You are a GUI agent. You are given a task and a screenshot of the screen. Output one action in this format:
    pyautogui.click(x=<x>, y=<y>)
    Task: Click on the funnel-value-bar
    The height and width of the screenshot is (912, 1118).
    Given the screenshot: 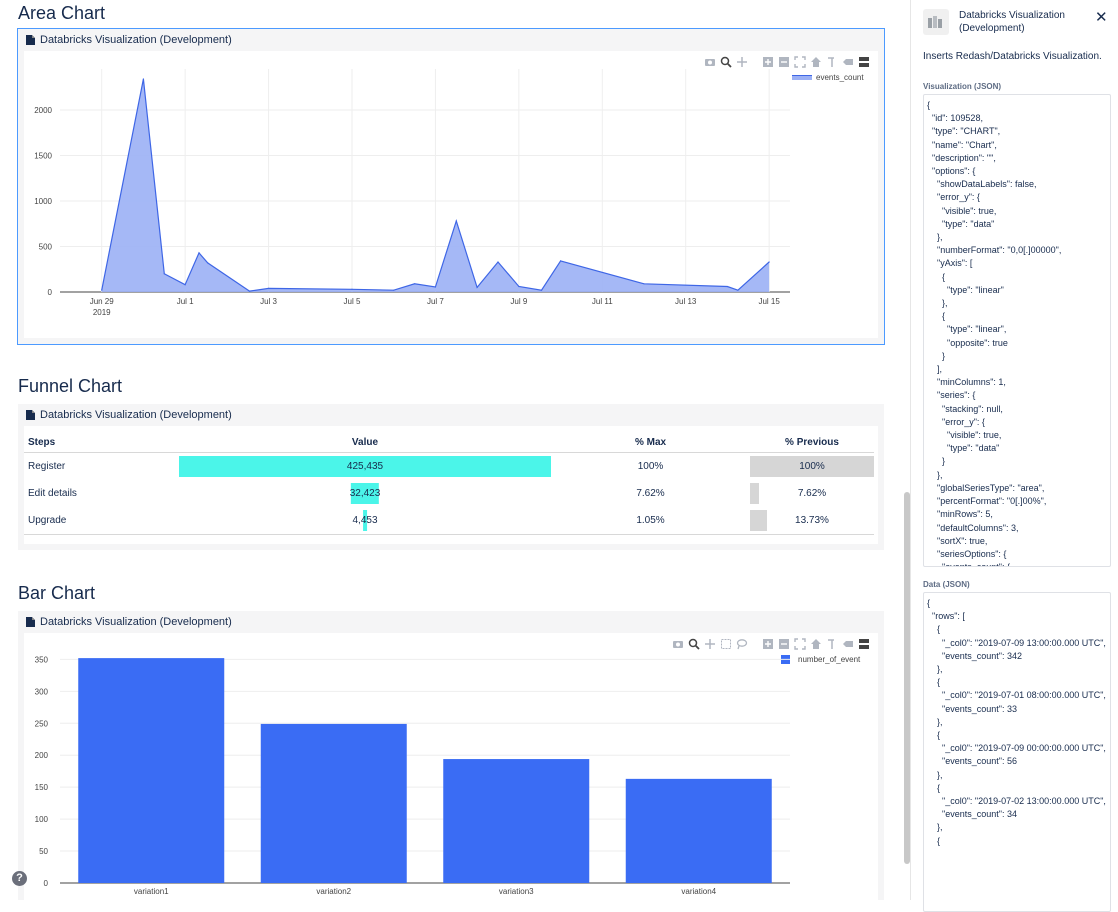 What is the action you would take?
    pyautogui.click(x=365, y=520)
    